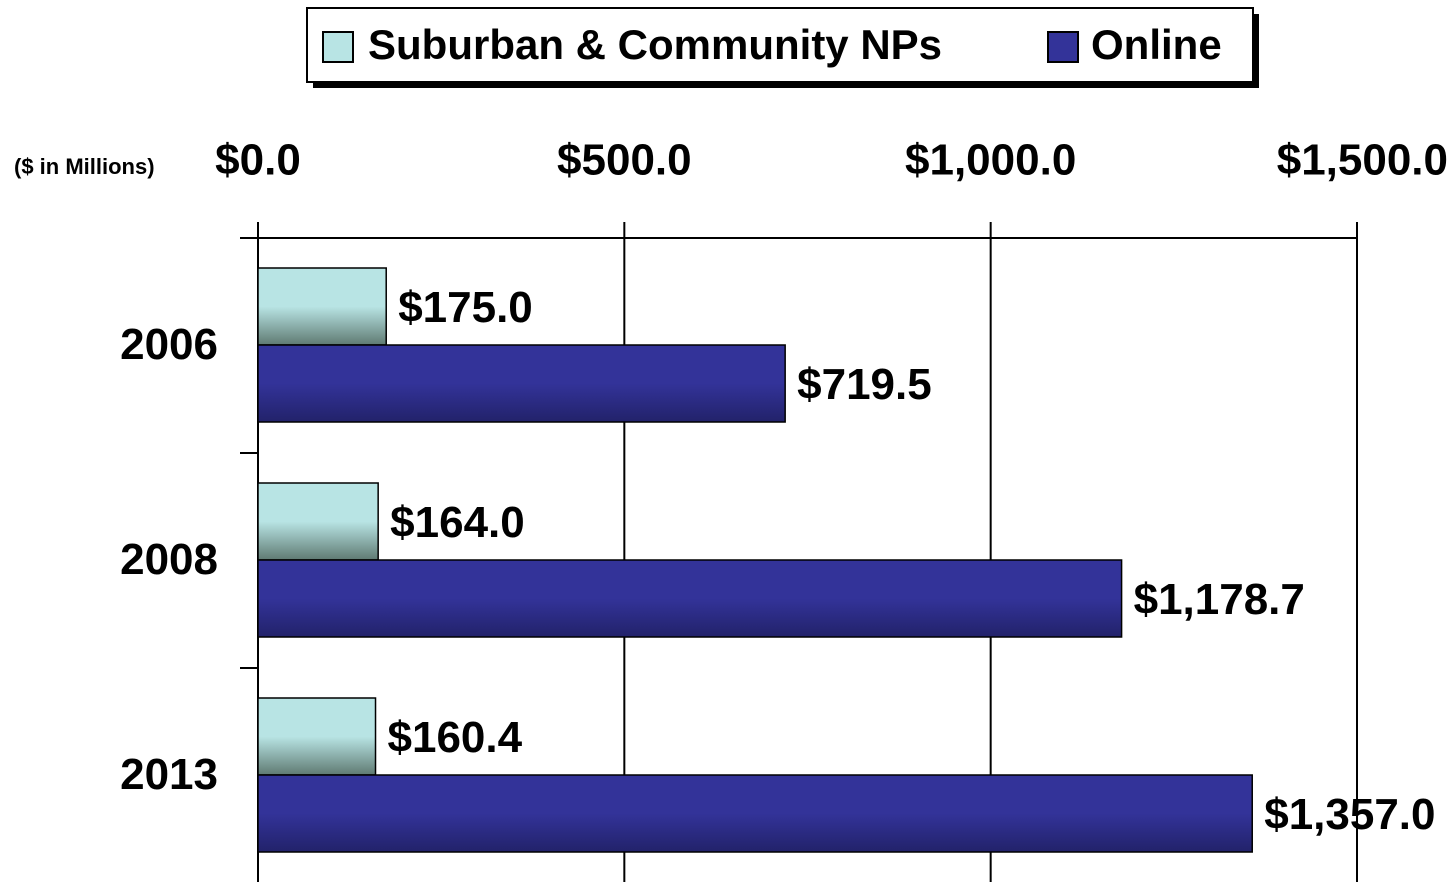 The width and height of the screenshot is (1456, 882). Describe the element at coordinates (258, 160) in the screenshot. I see `x-tick-label: $0.0` at that location.